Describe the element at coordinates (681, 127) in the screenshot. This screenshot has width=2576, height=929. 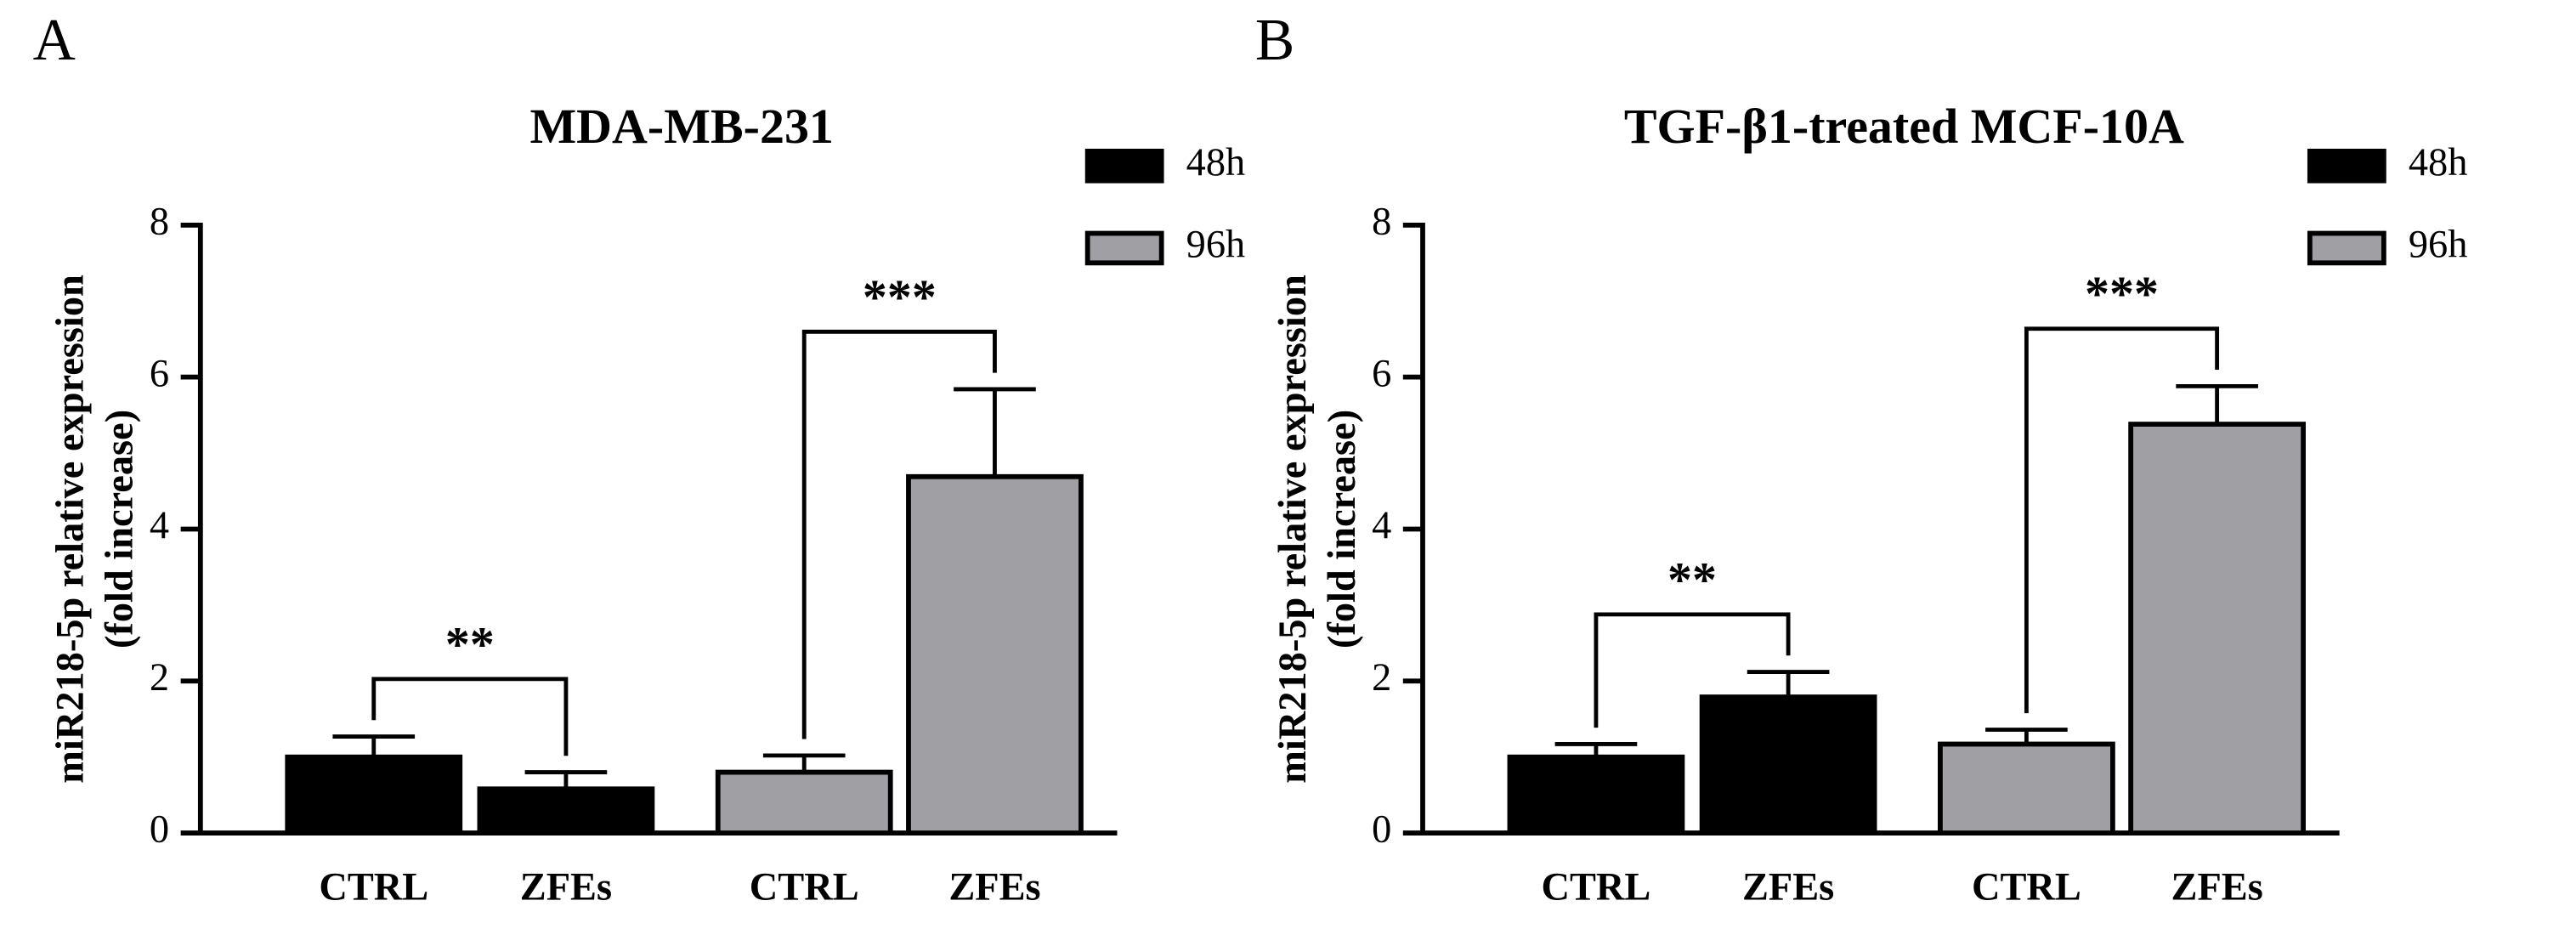
I see `chart-title: MDA-MB-231` at that location.